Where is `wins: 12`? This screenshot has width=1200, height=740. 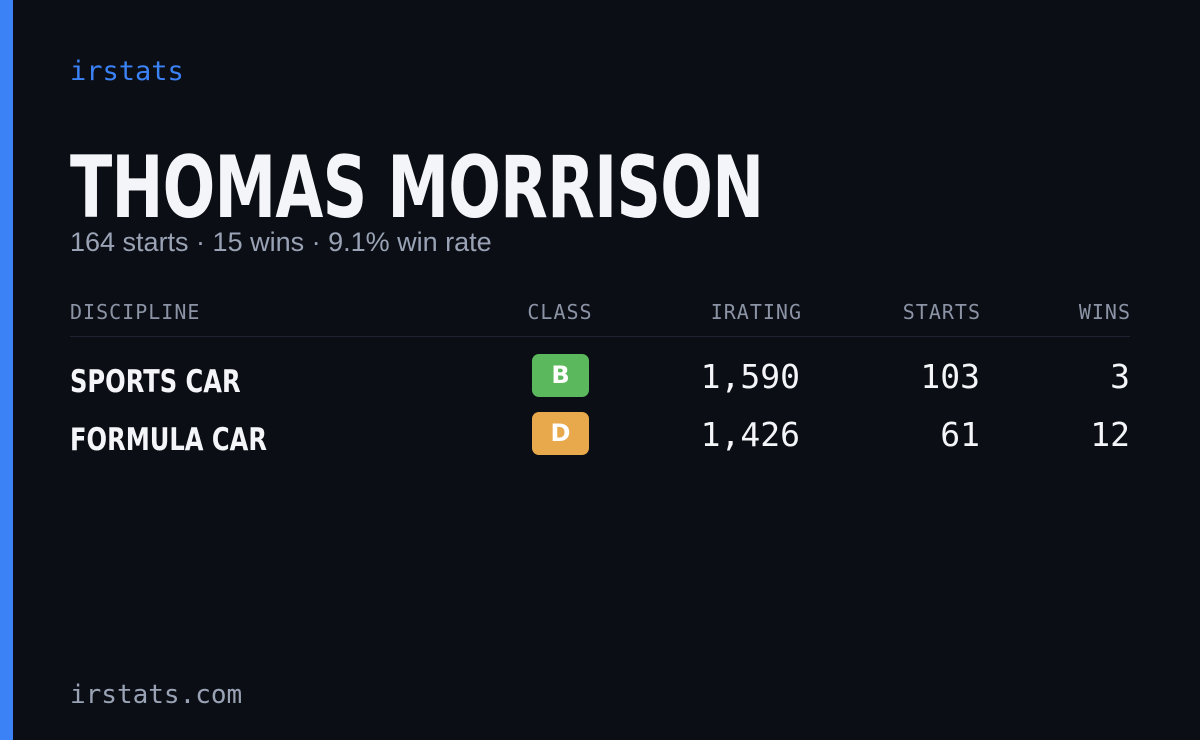
wins: 12 is located at coordinates (1110, 434).